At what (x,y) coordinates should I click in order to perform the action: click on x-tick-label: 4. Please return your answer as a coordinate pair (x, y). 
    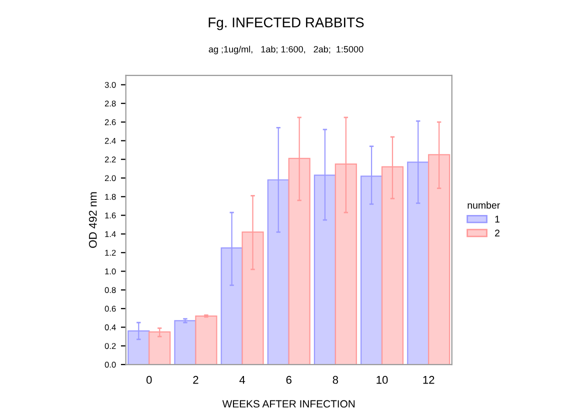
    Looking at the image, I should click on (242, 380).